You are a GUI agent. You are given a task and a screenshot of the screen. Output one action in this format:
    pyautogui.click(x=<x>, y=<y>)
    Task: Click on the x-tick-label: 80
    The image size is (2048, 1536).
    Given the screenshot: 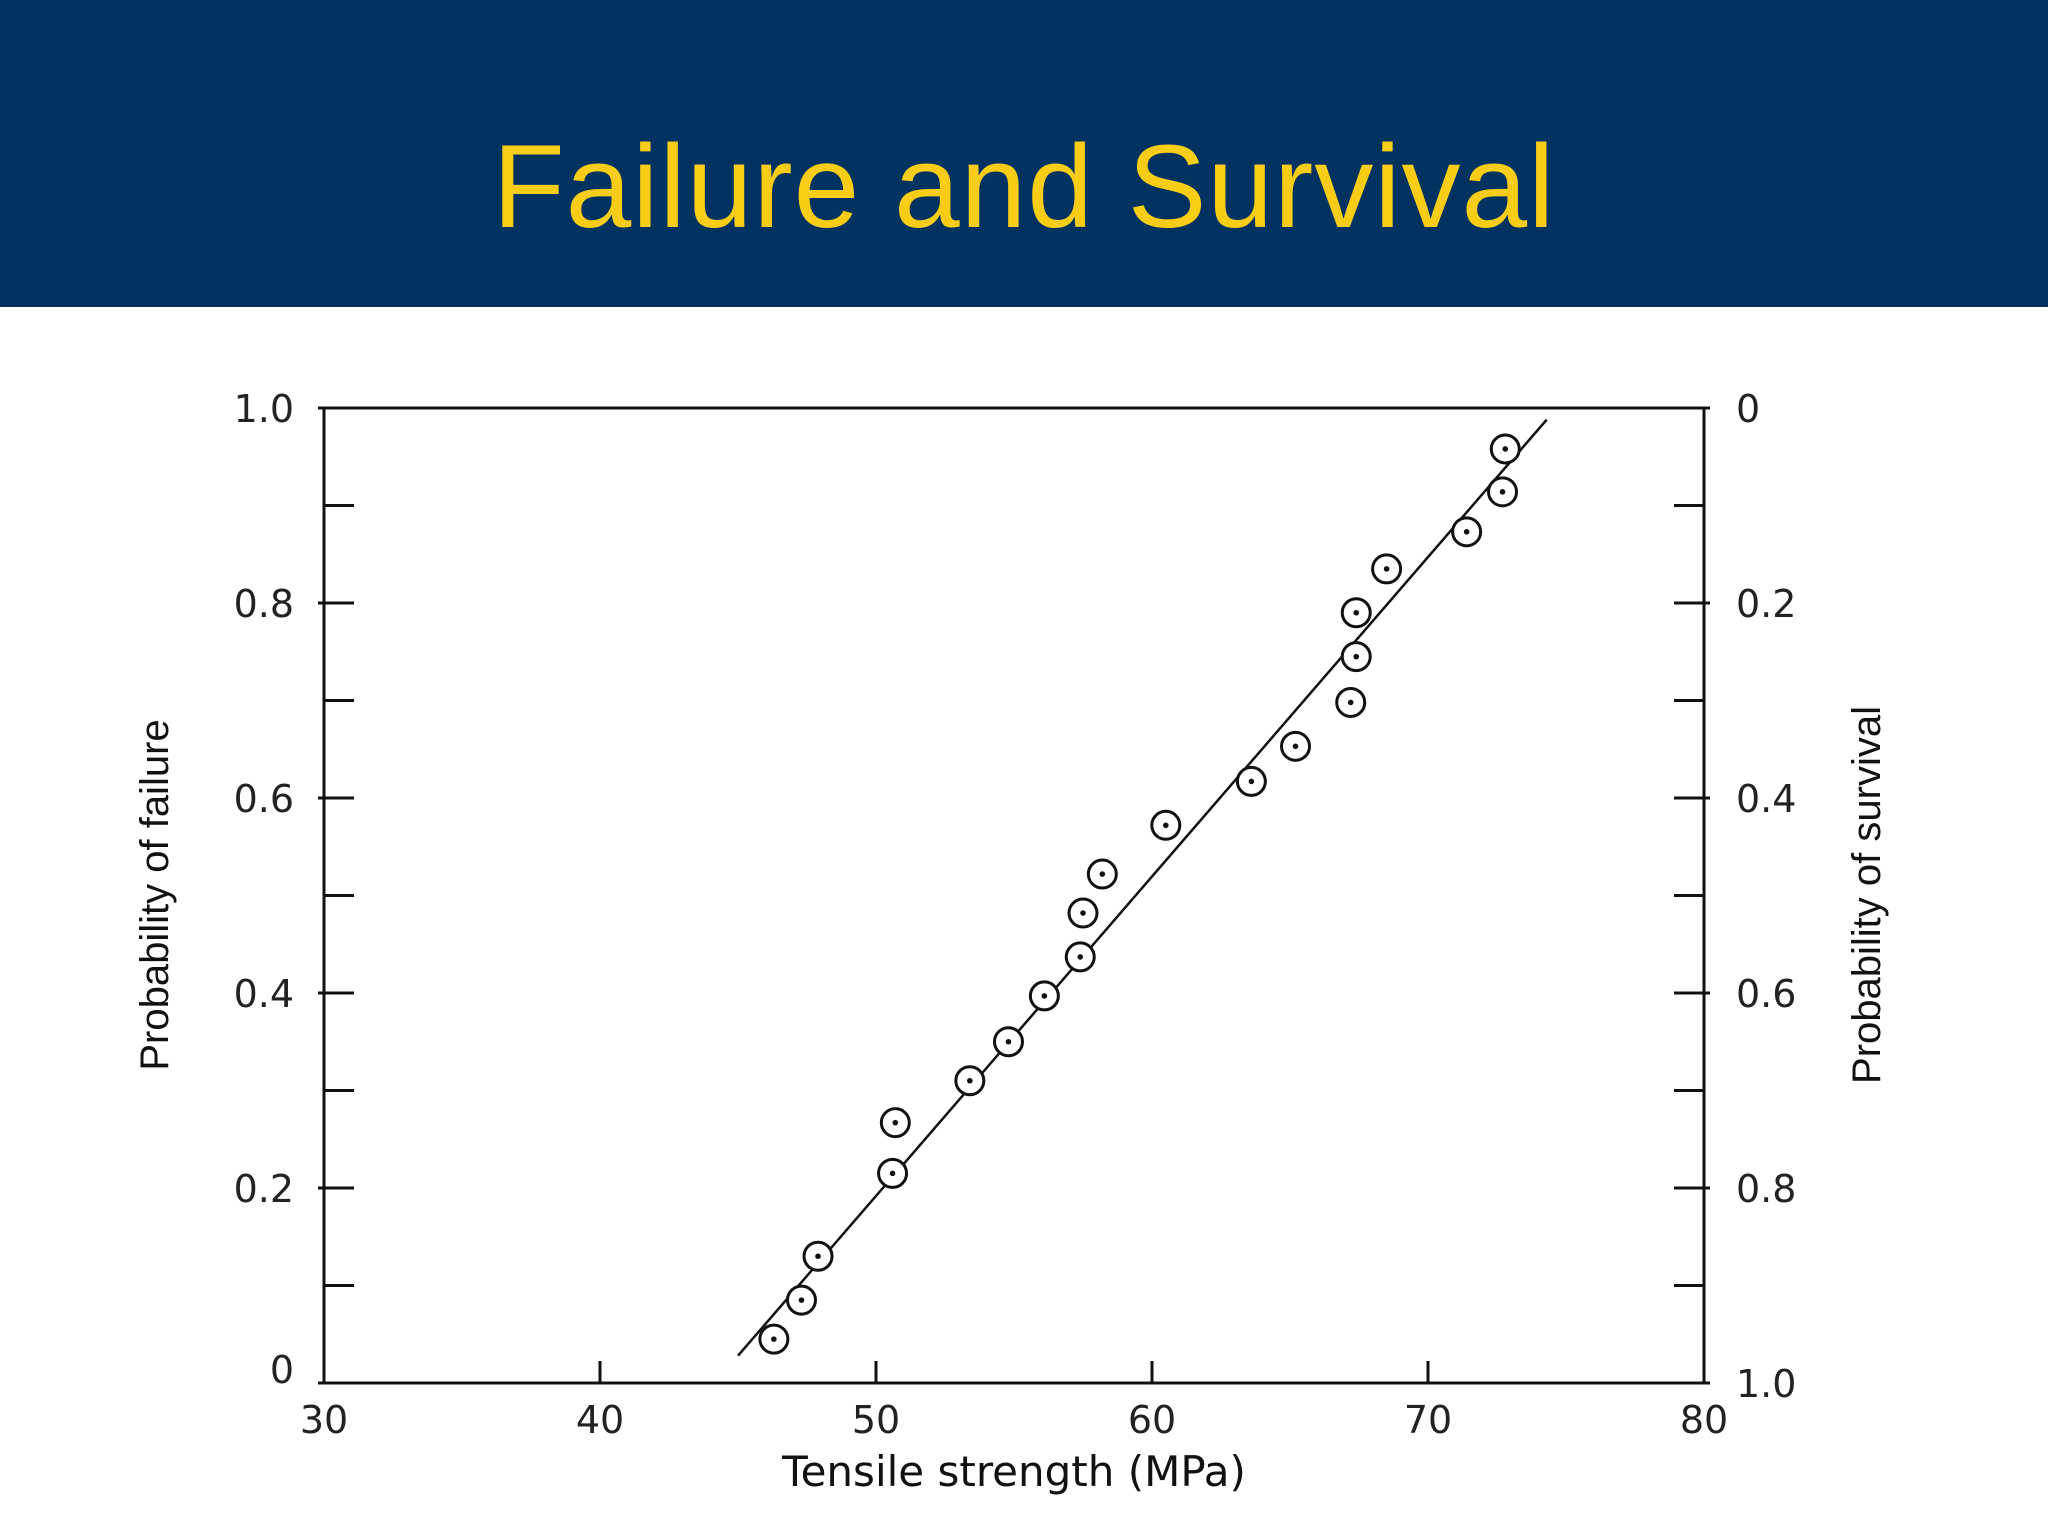 What is the action you would take?
    pyautogui.click(x=1704, y=1420)
    